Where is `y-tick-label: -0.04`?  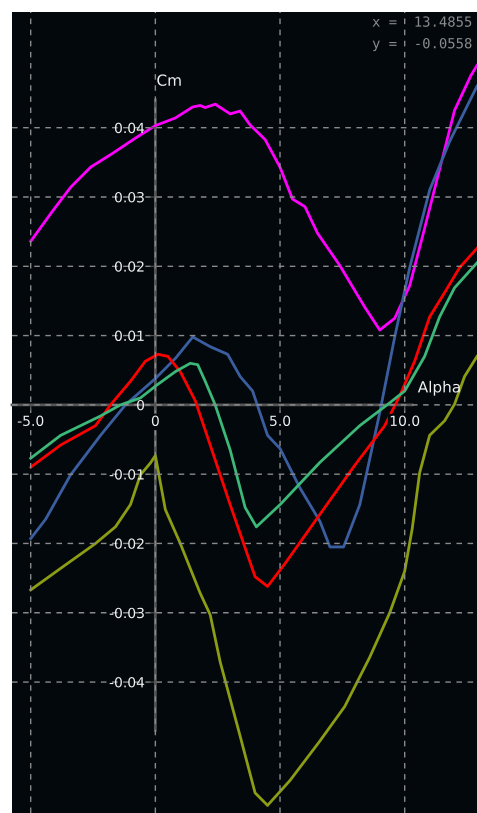
y-tick-label: -0.04 is located at coordinates (127, 682).